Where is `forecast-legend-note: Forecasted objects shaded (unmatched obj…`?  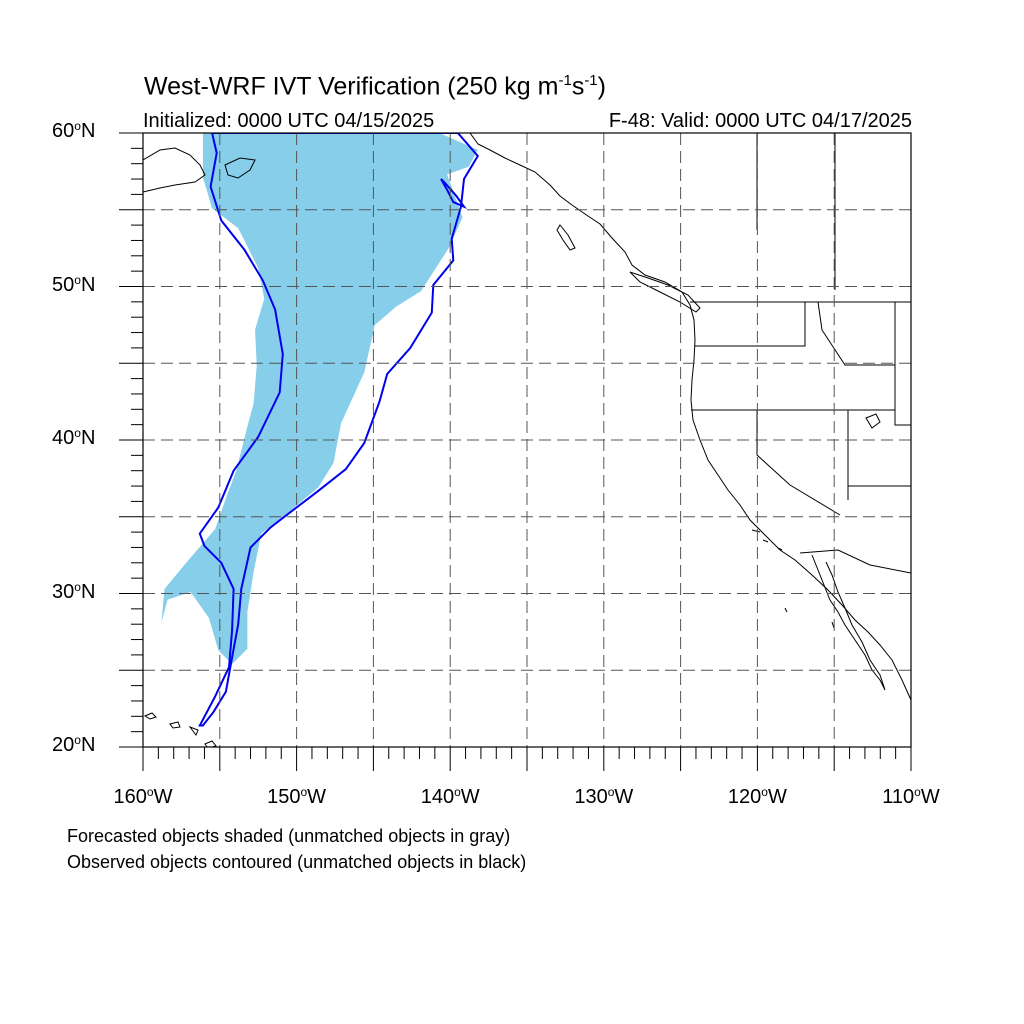
forecast-legend-note: Forecasted objects shaded (unmatched obj… is located at coordinates (289, 836).